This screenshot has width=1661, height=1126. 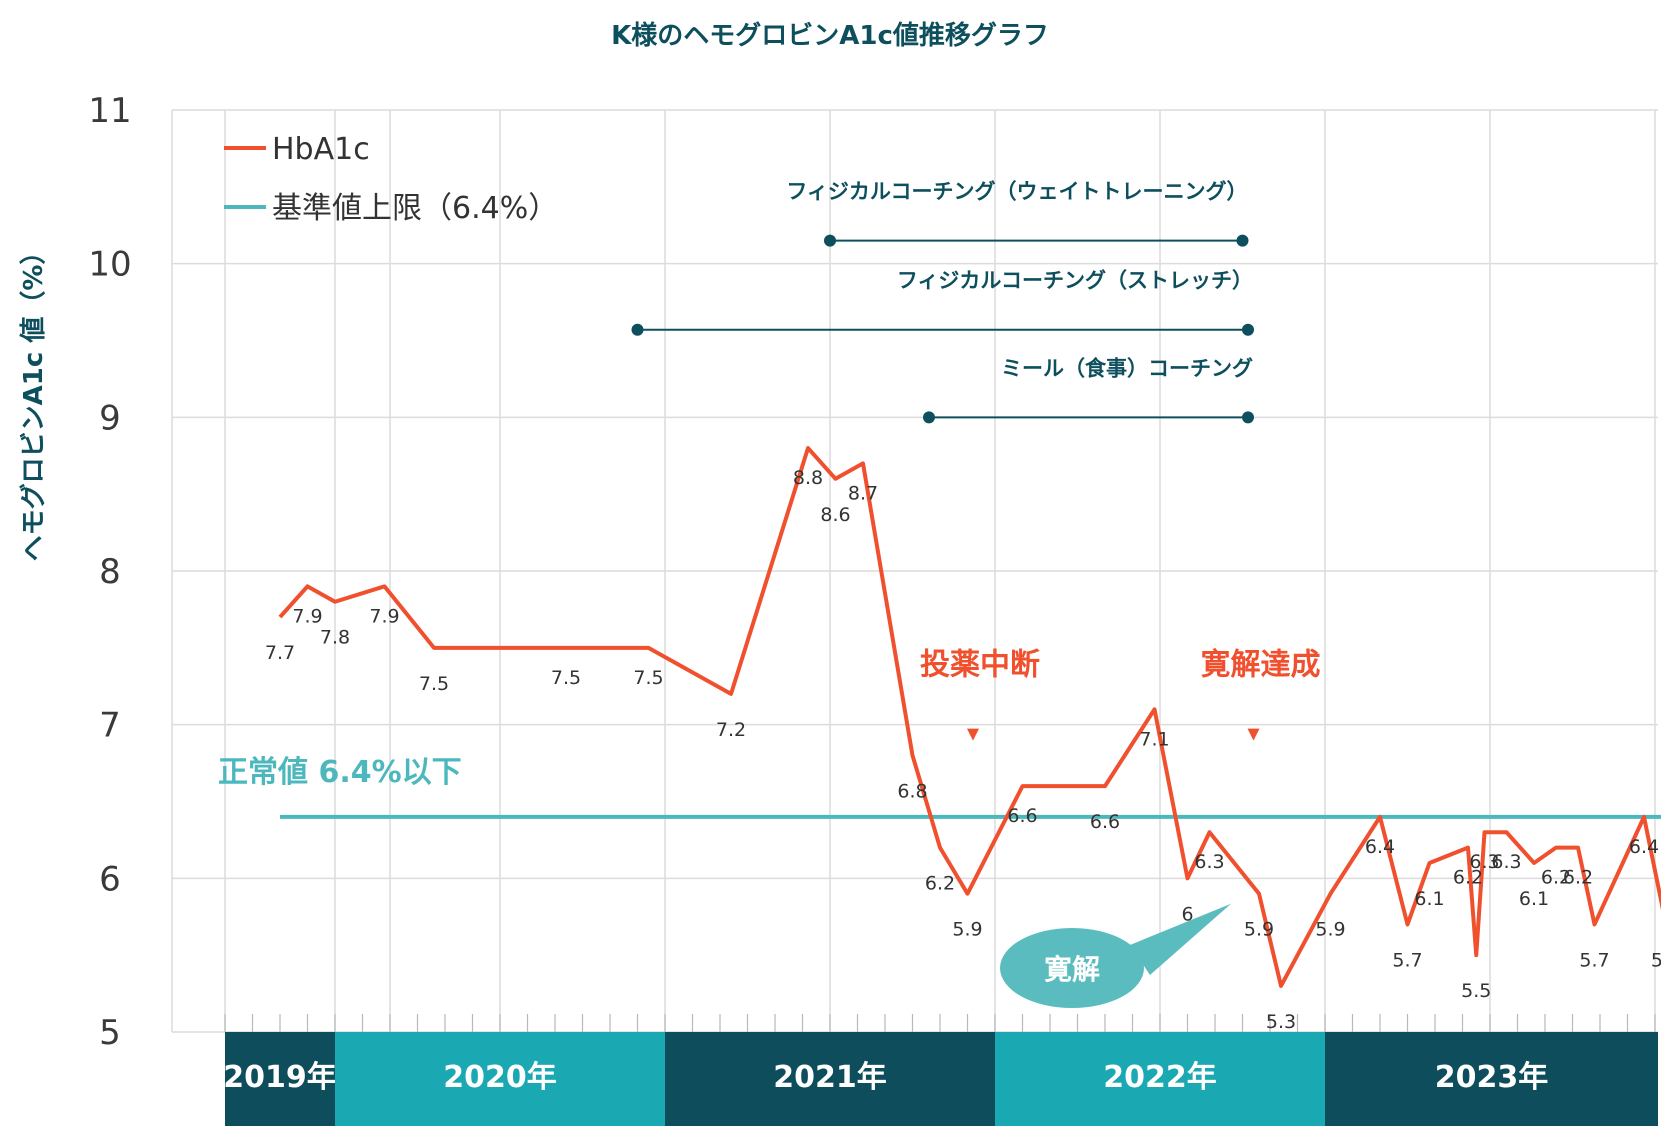 What do you see at coordinates (1476, 991) in the screenshot?
I see `data-label: 5.5` at bounding box center [1476, 991].